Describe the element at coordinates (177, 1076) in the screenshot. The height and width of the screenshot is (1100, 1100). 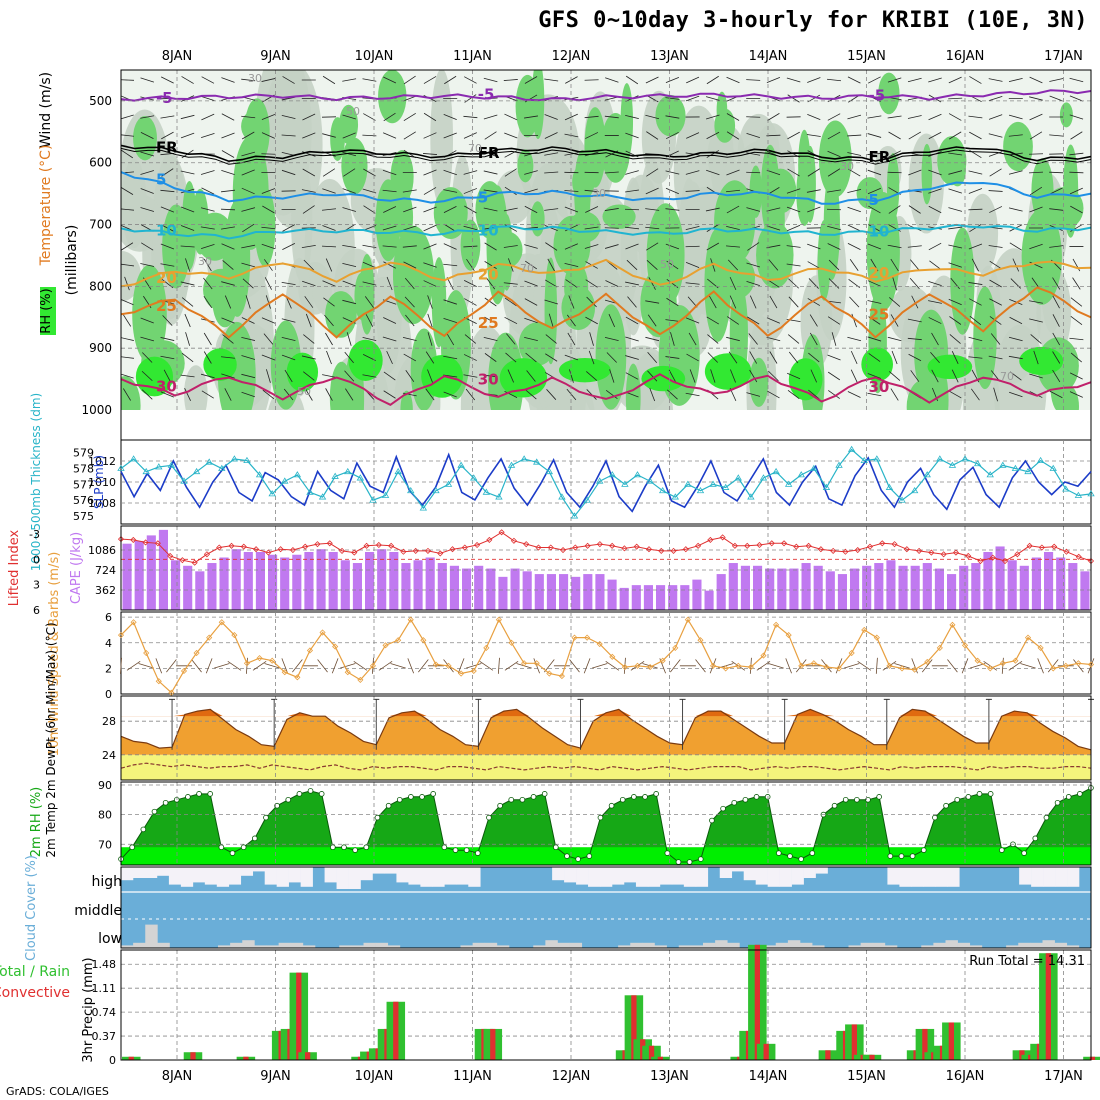
I see `day-label-bottom: 8JAN` at that location.